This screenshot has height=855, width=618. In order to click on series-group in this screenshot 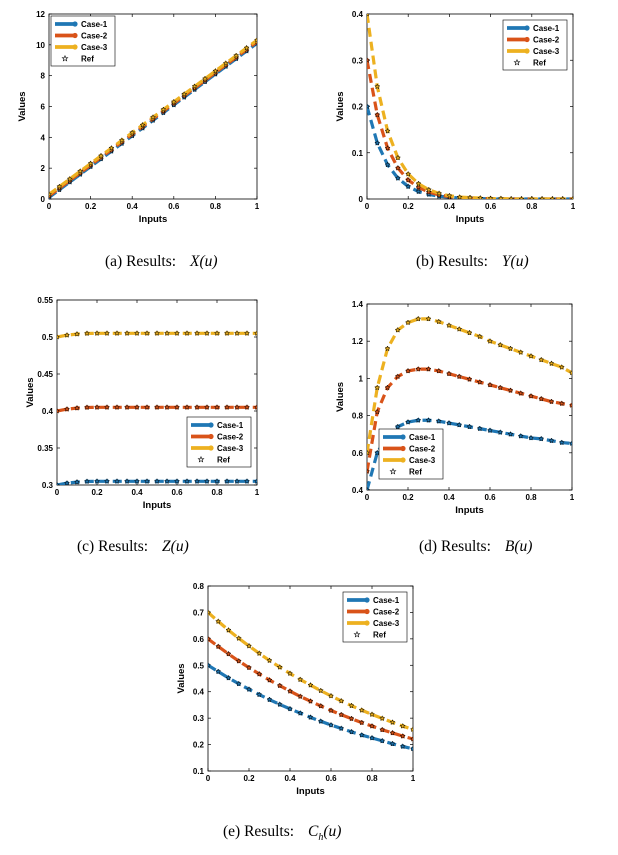, I will do `click(153, 117)`.